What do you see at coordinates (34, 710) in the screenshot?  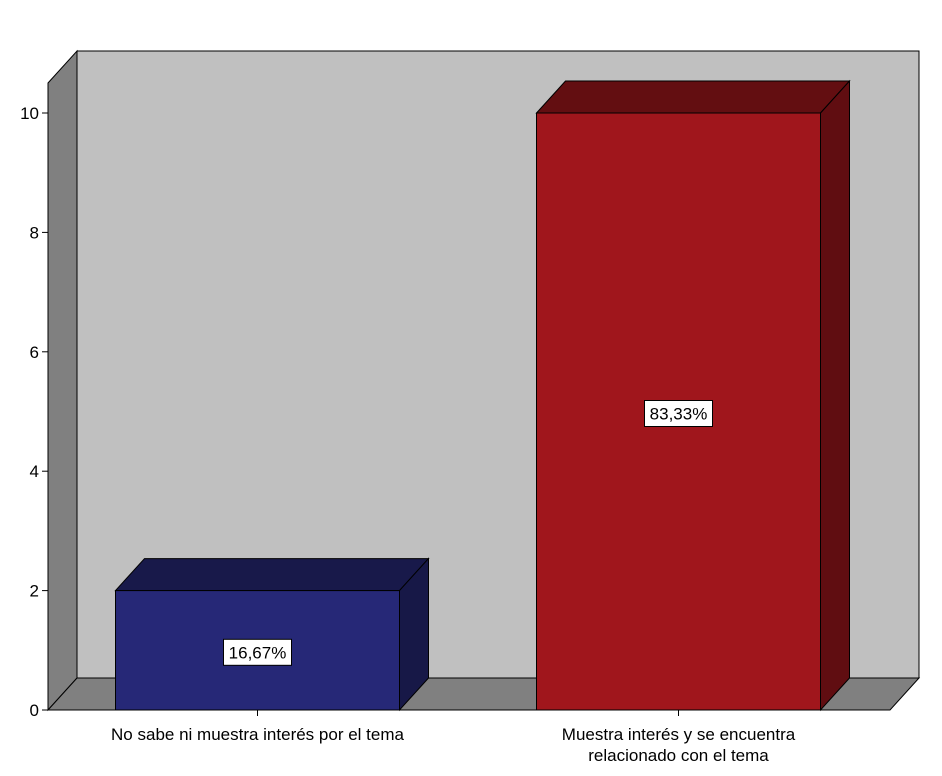 I see `y-tick-label: 0` at bounding box center [34, 710].